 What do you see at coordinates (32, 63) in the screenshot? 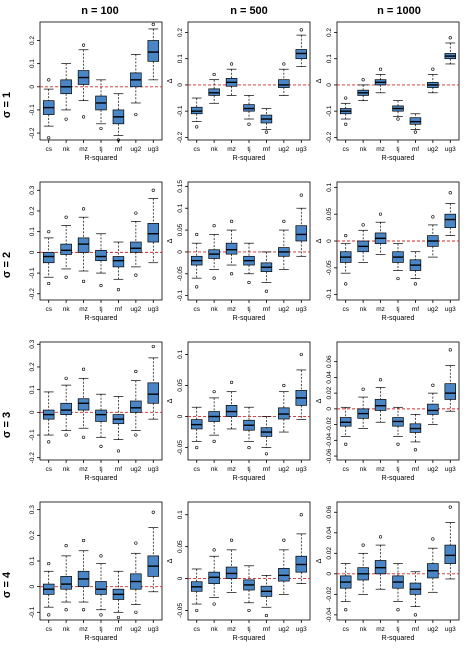
I see `y-tick-label: 0.1` at bounding box center [32, 63].